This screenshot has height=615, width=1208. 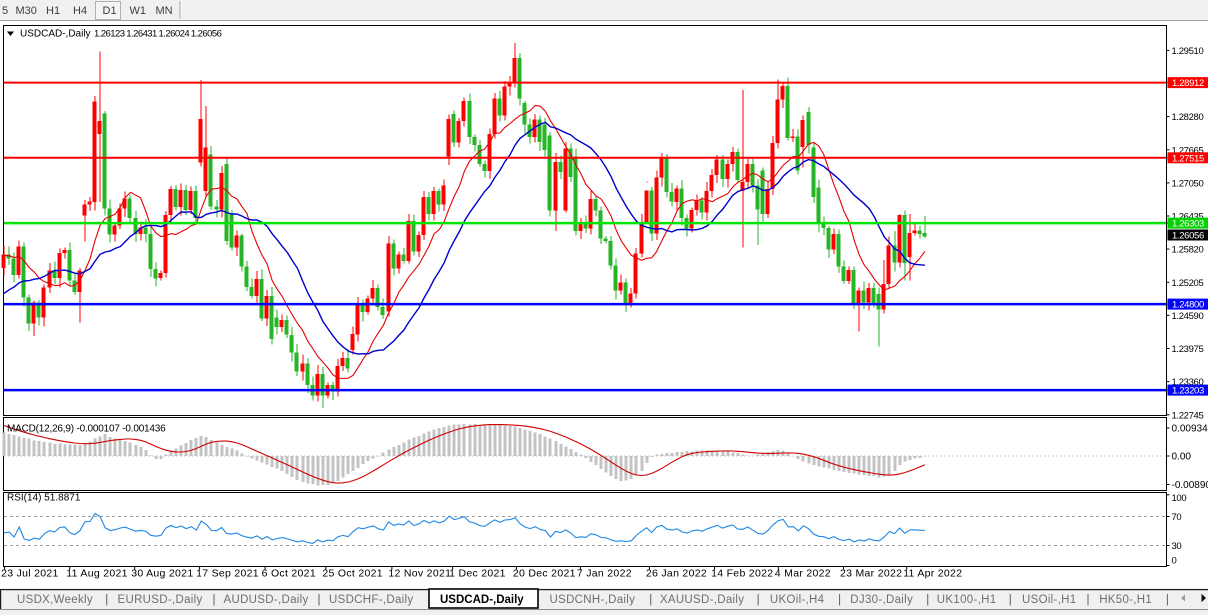 What do you see at coordinates (53, 11) in the screenshot?
I see `svg-text: H1` at bounding box center [53, 11].